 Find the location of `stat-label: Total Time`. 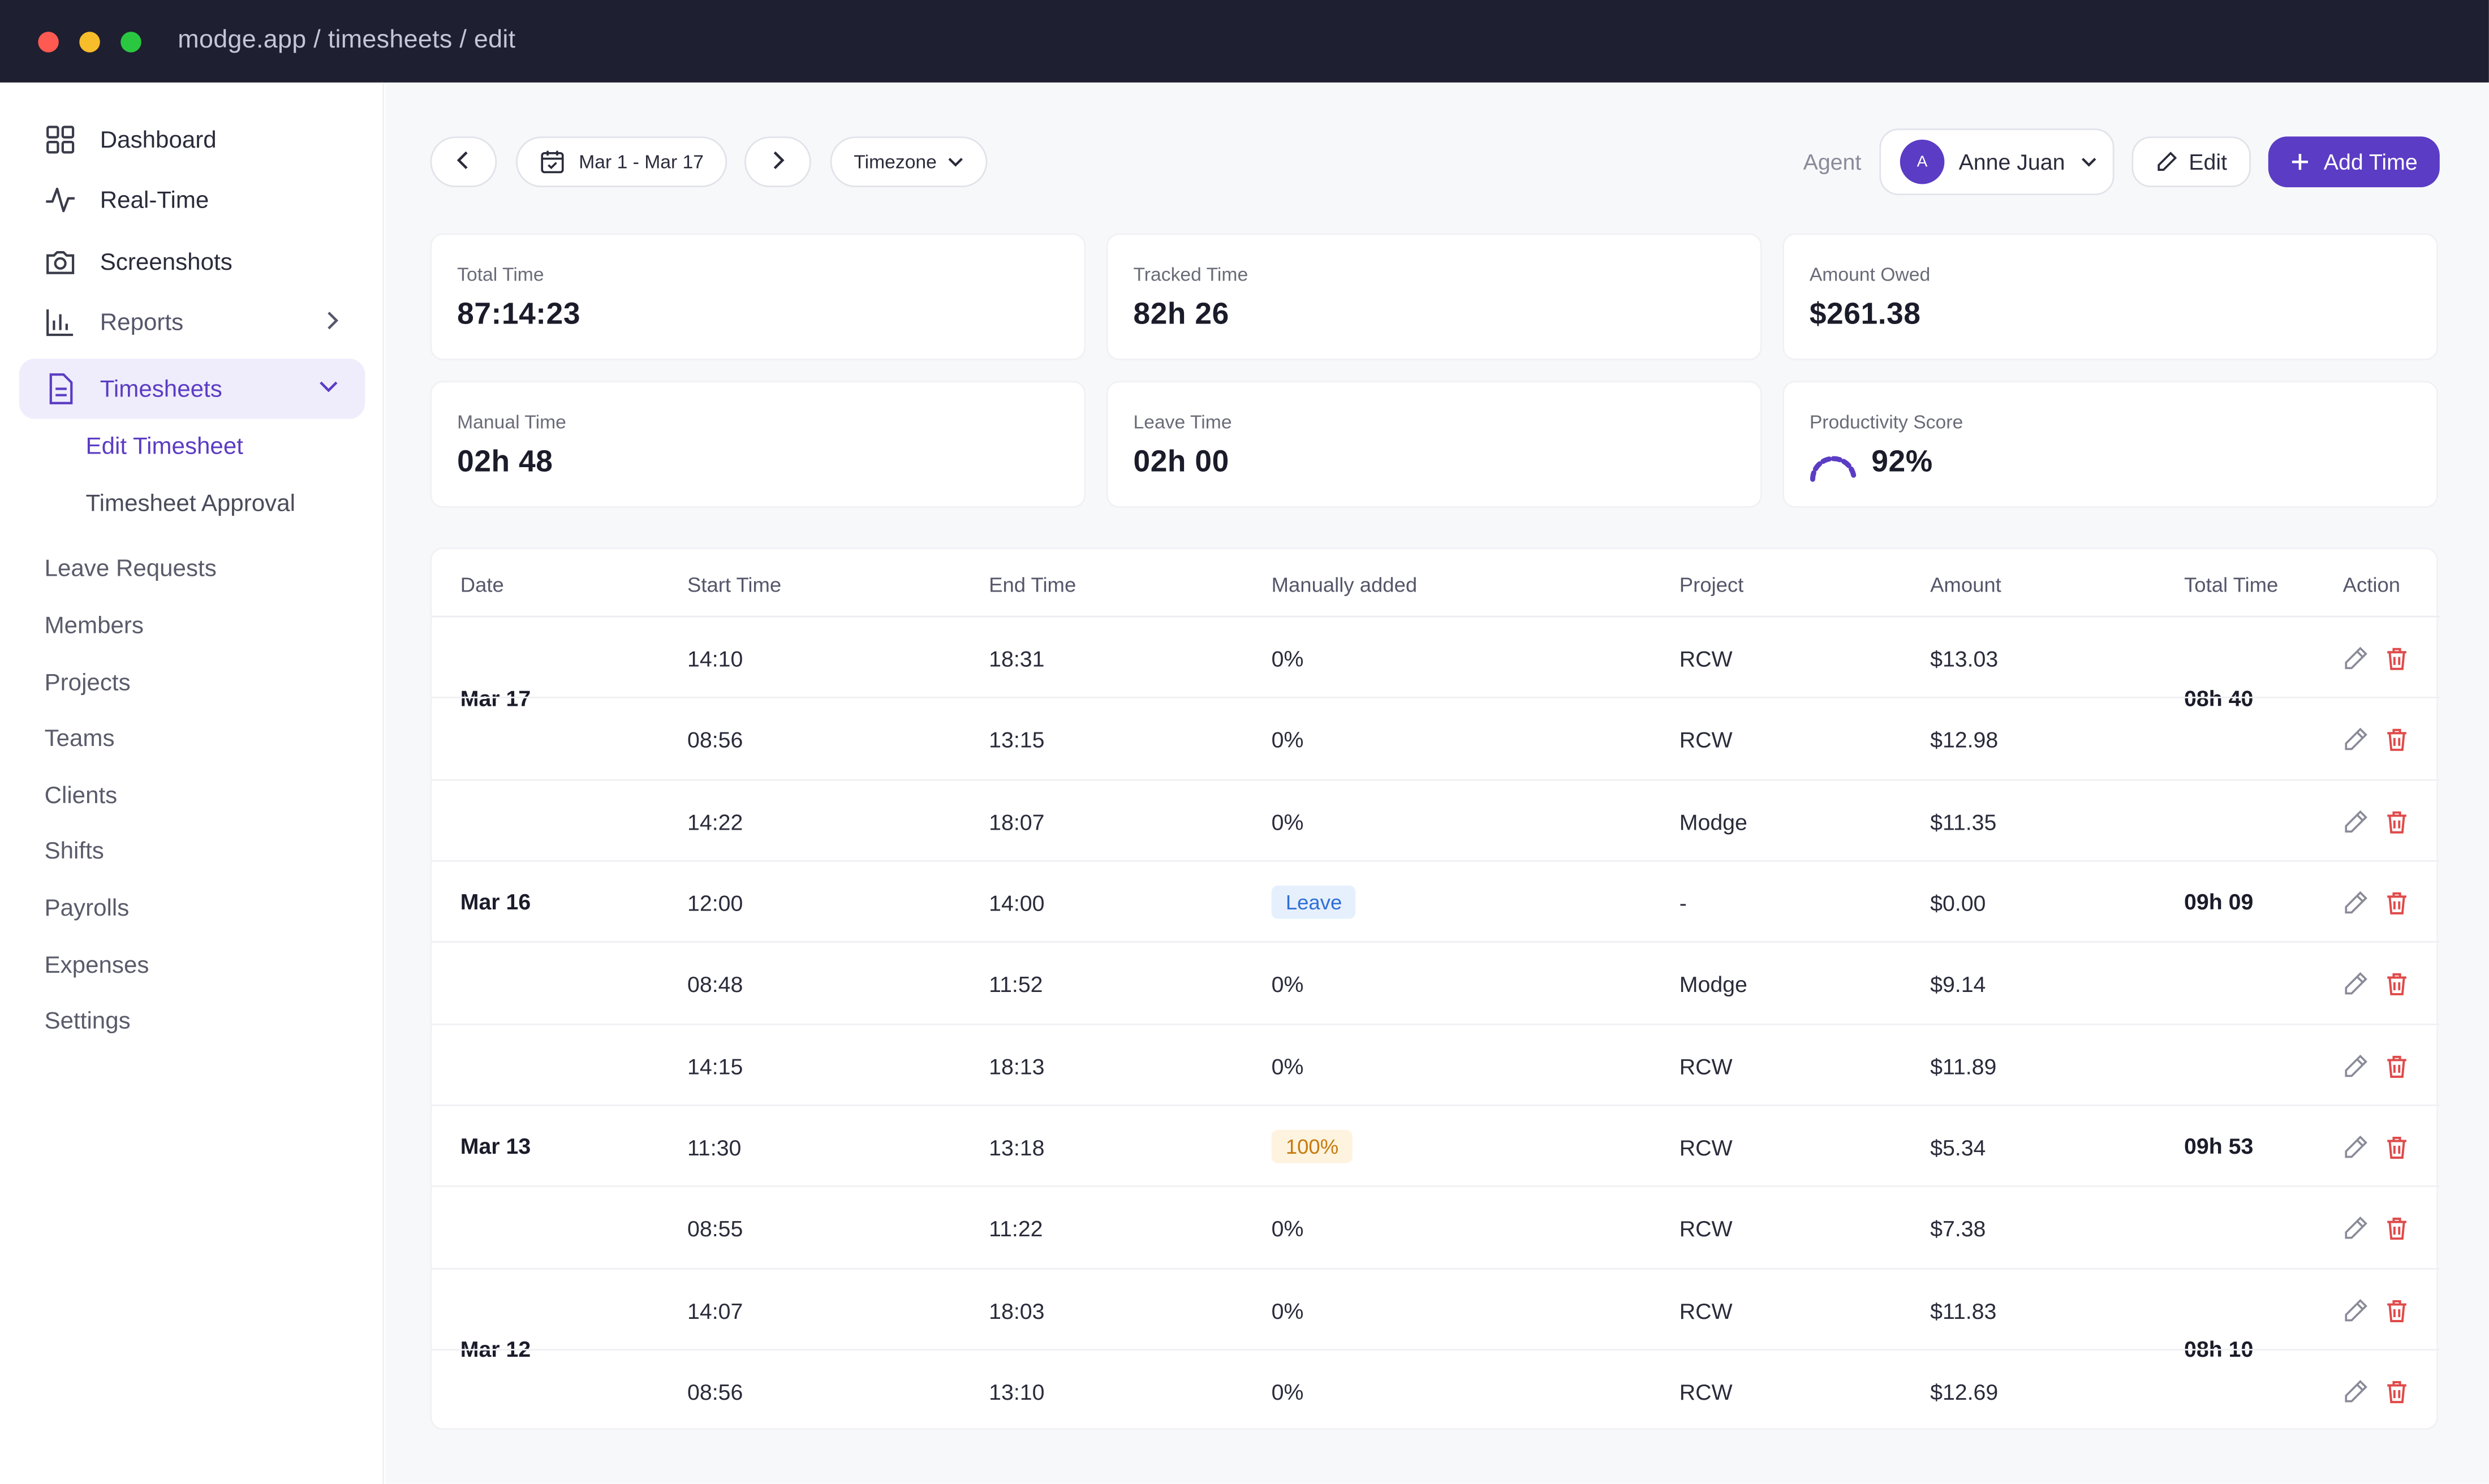

stat-label: Total Time is located at coordinates (500, 274).